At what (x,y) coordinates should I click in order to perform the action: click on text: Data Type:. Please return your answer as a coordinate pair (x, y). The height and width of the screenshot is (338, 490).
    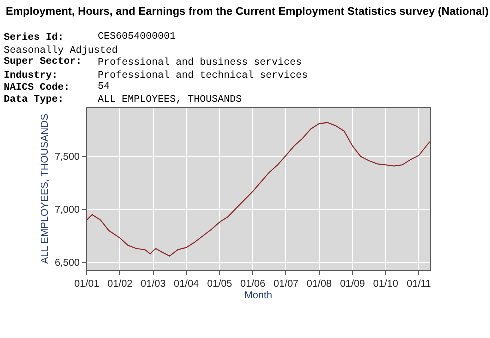
    Looking at the image, I should click on (34, 100).